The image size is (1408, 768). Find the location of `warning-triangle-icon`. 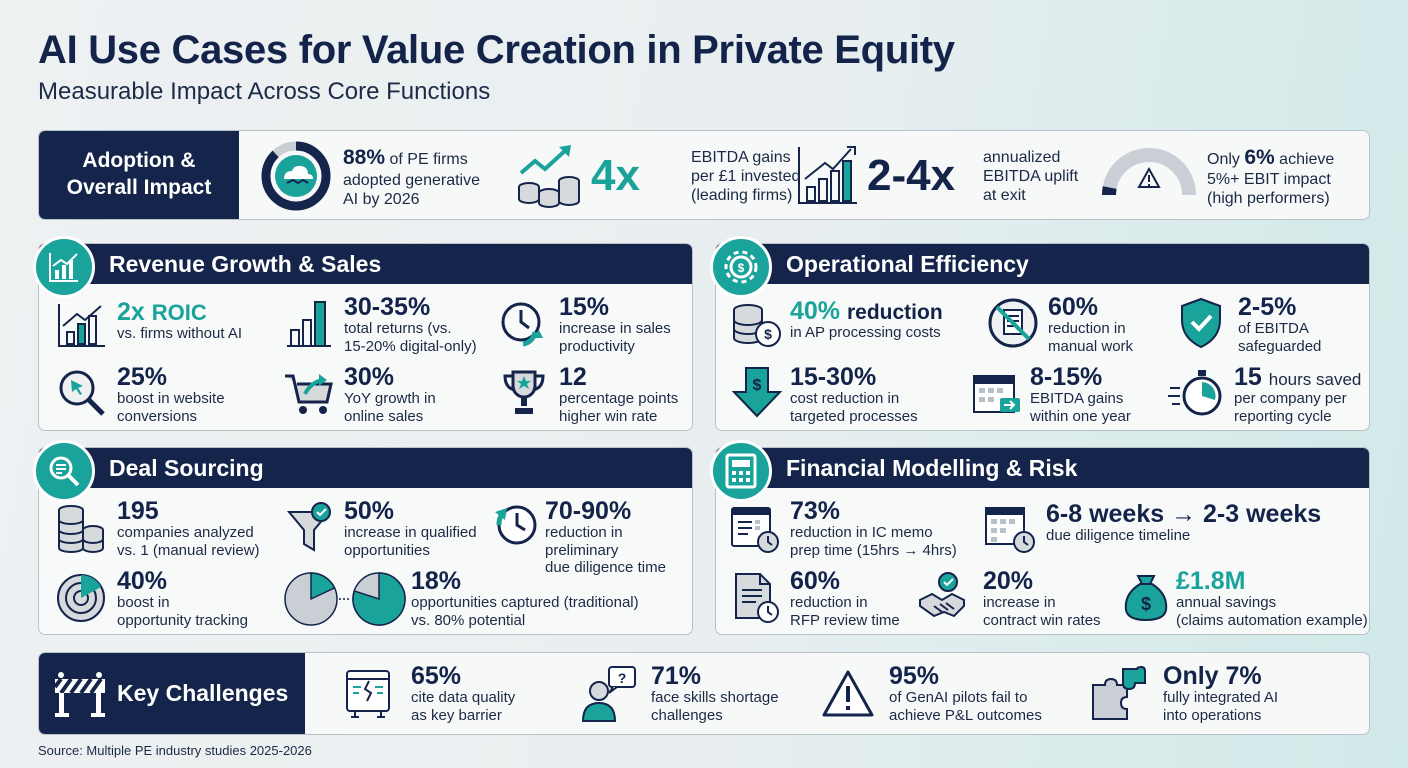

warning-triangle-icon is located at coordinates (848, 693).